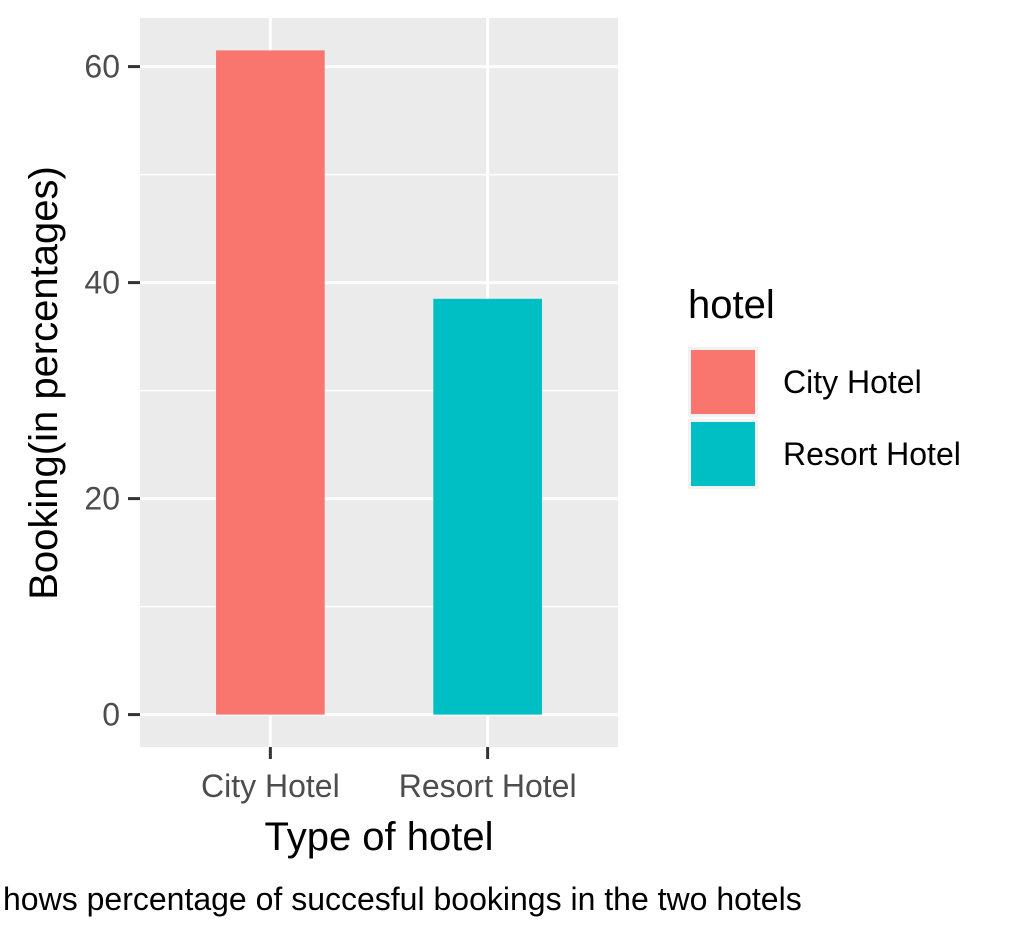 The image size is (1031, 942). What do you see at coordinates (112, 391) in the screenshot?
I see `y-axis: 0 20 40 60` at bounding box center [112, 391].